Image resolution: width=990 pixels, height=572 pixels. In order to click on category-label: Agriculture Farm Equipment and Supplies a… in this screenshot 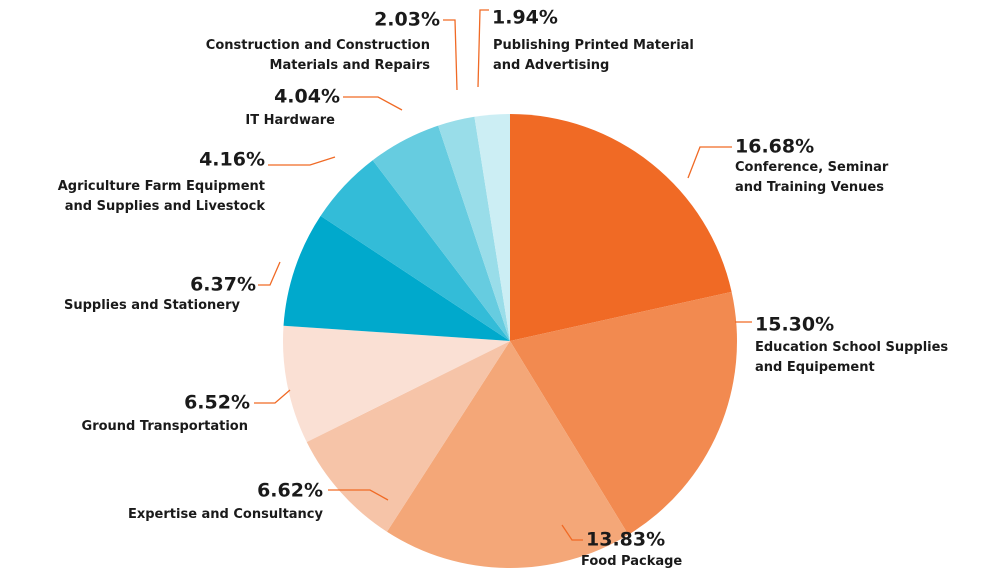, I will do `click(162, 196)`.